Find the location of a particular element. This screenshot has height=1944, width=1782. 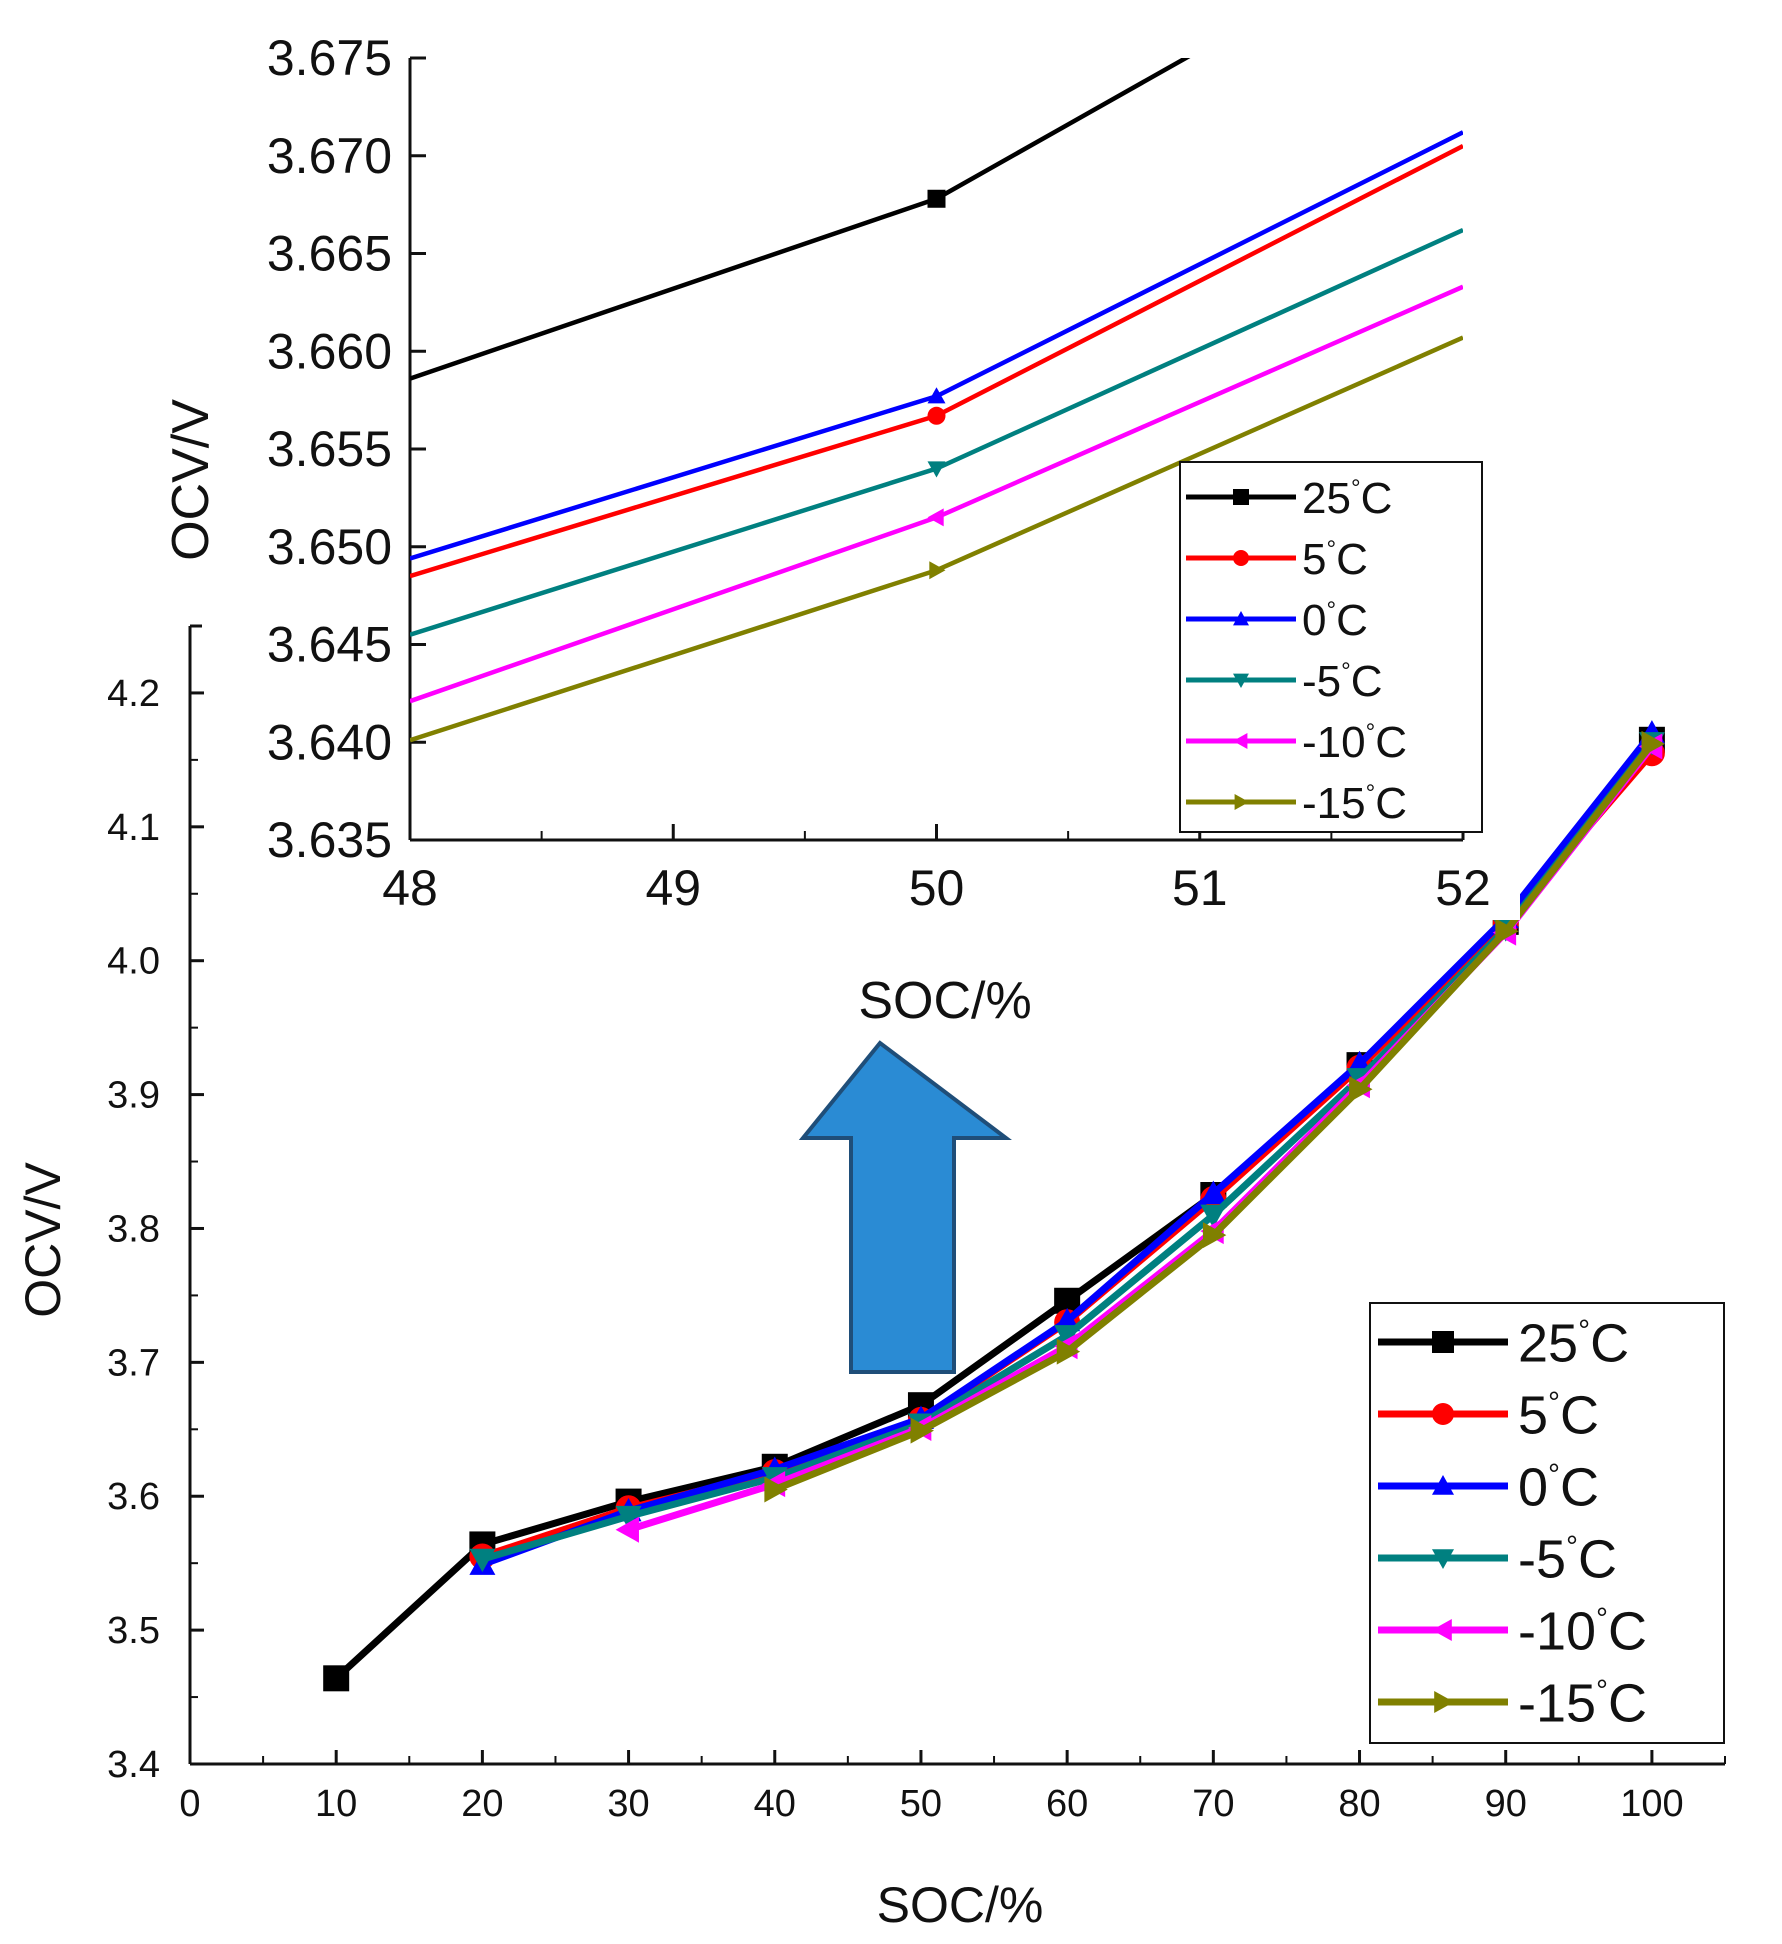

inset-y-tick-label: 3.655 is located at coordinates (329, 449).